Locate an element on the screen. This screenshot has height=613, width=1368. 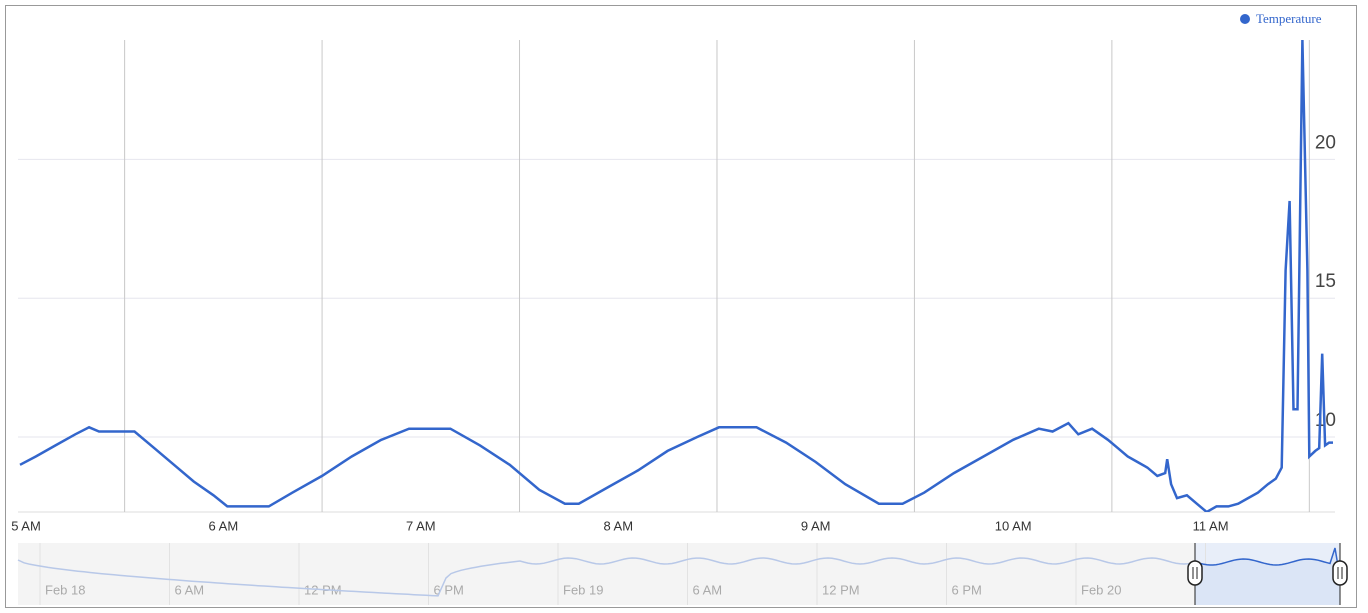
legend-label: Temperature is located at coordinates (1289, 18).